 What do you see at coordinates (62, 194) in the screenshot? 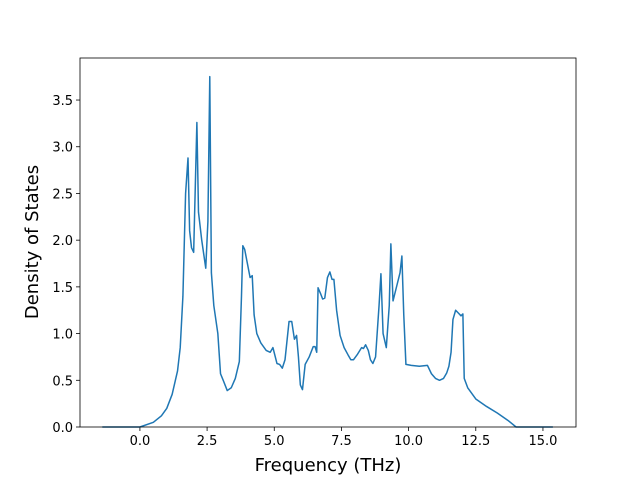
I see `y-tick-label: 2.5` at bounding box center [62, 194].